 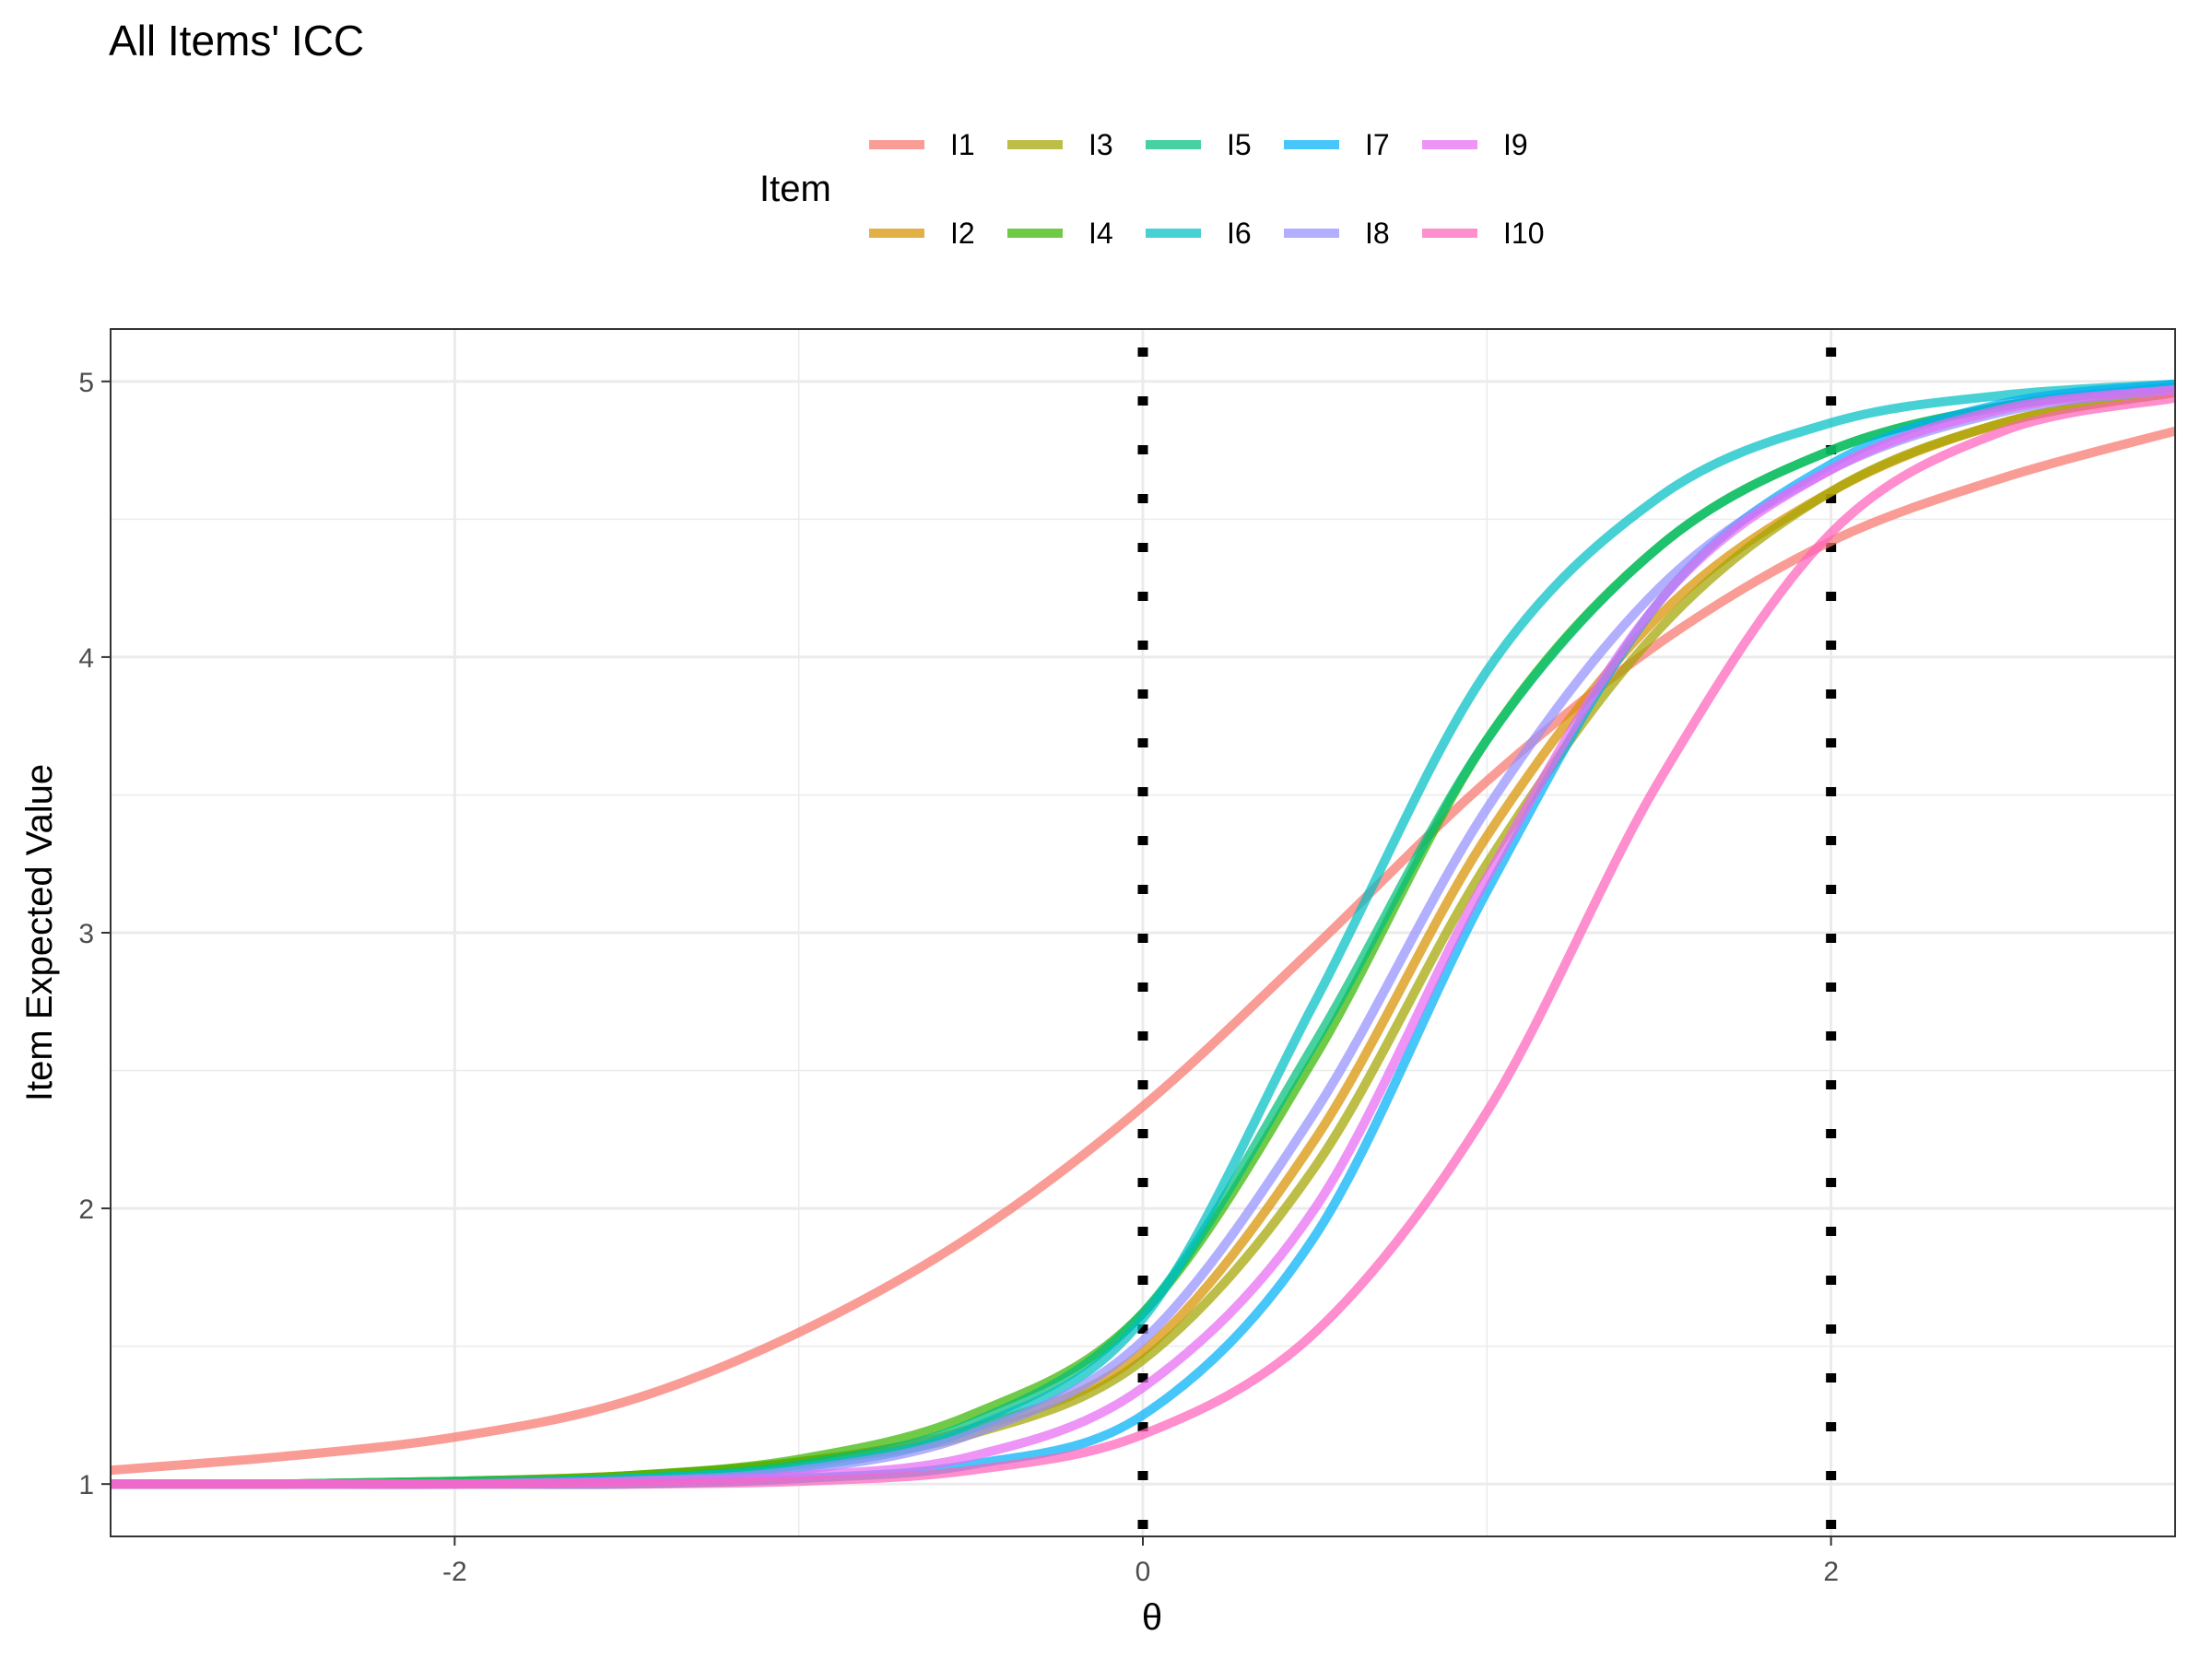 What do you see at coordinates (86, 383) in the screenshot?
I see `y-tick-label: 5` at bounding box center [86, 383].